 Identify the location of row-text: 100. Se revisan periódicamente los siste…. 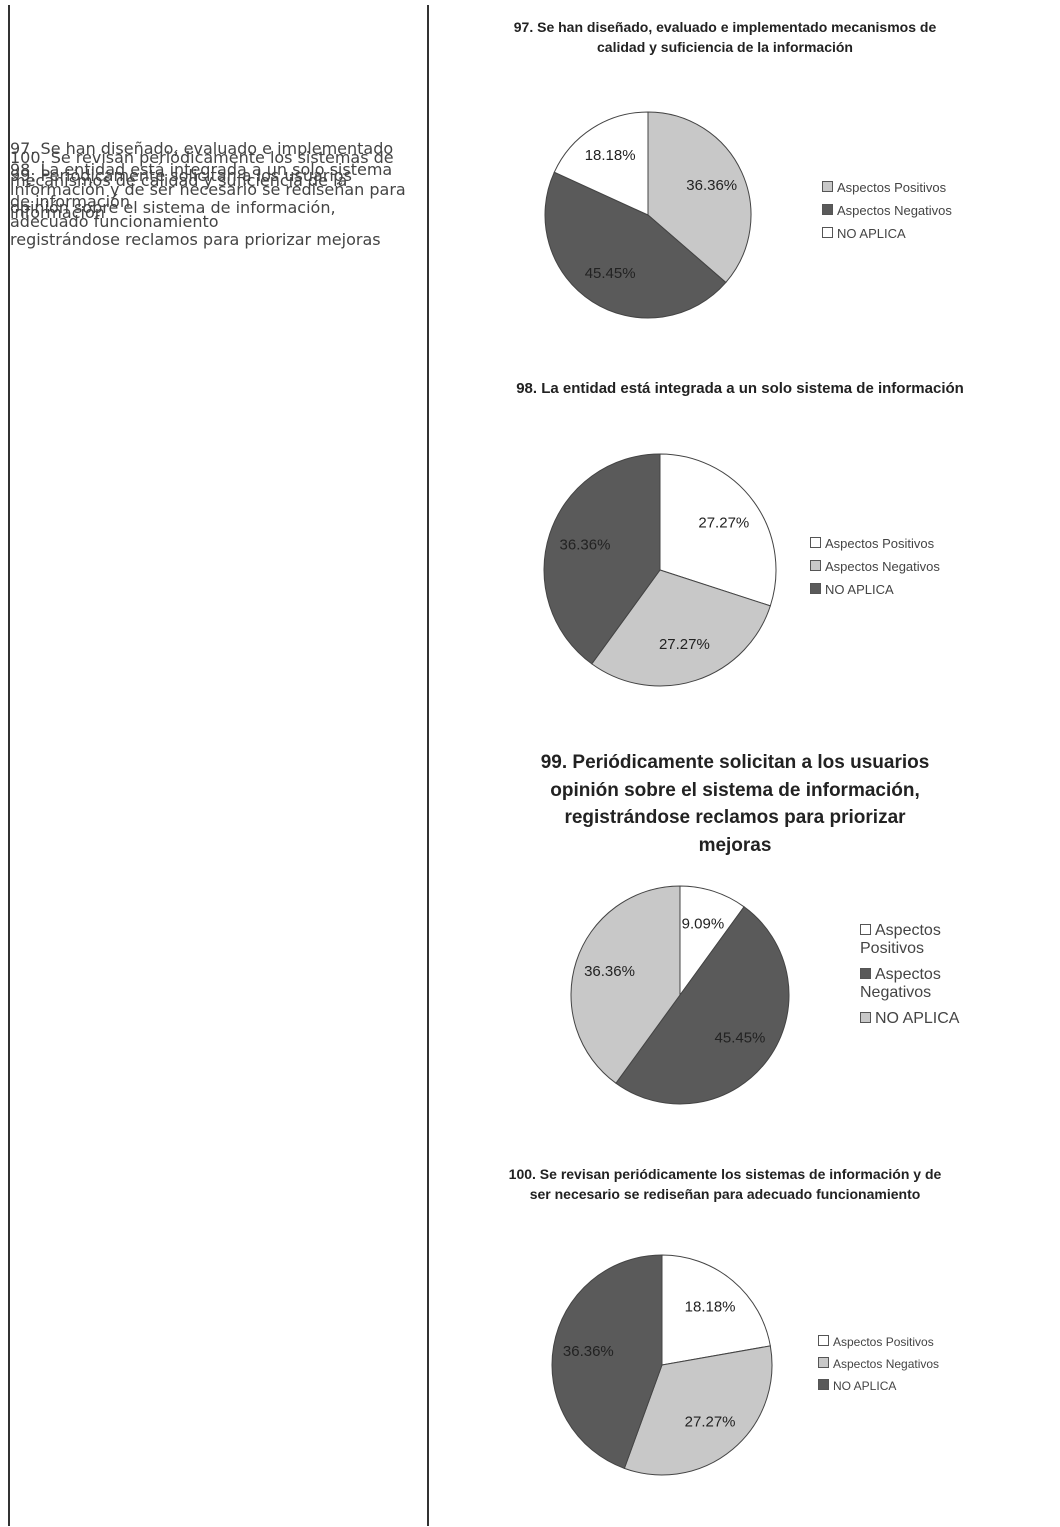
(208, 189).